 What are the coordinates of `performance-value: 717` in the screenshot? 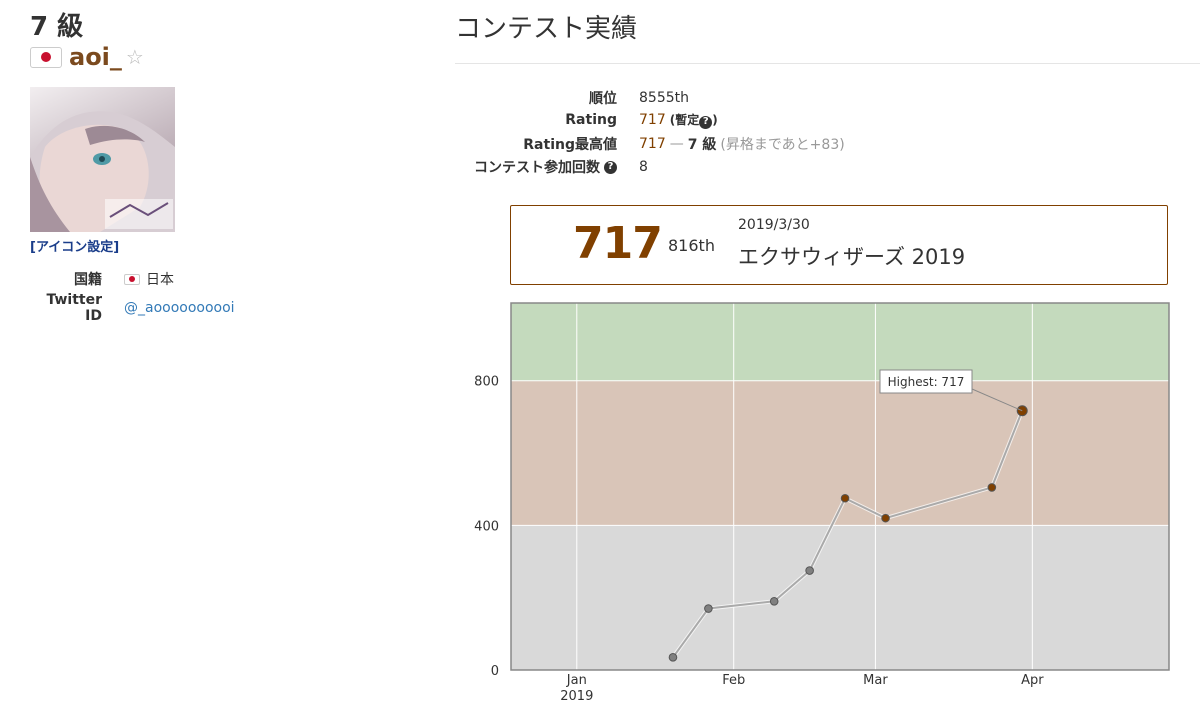 It's located at (618, 243).